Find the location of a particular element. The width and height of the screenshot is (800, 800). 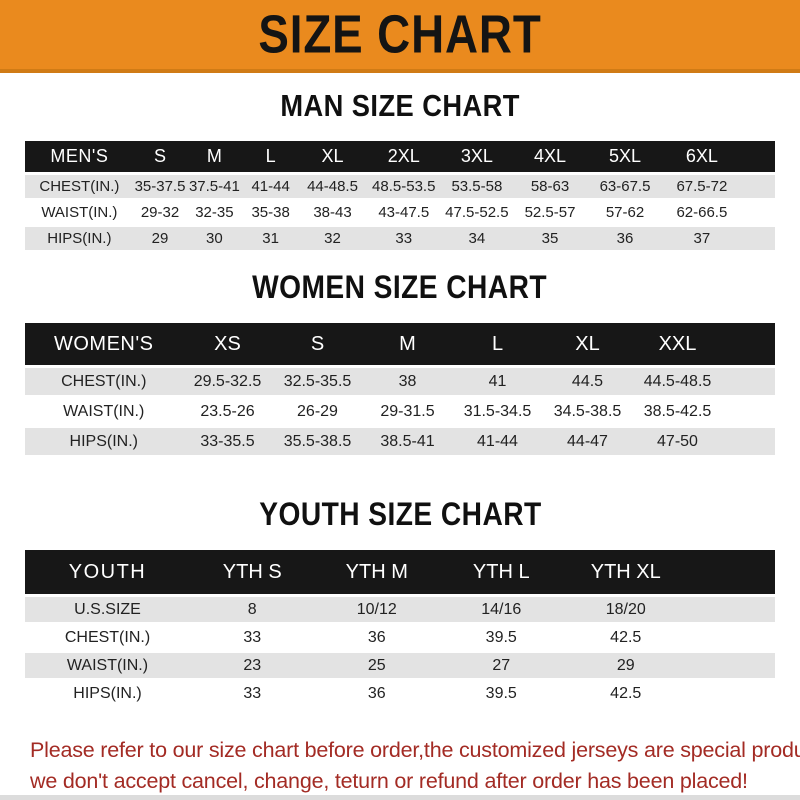

women-section-title-text: WOMEN SIZE CHART is located at coordinates (400, 287).